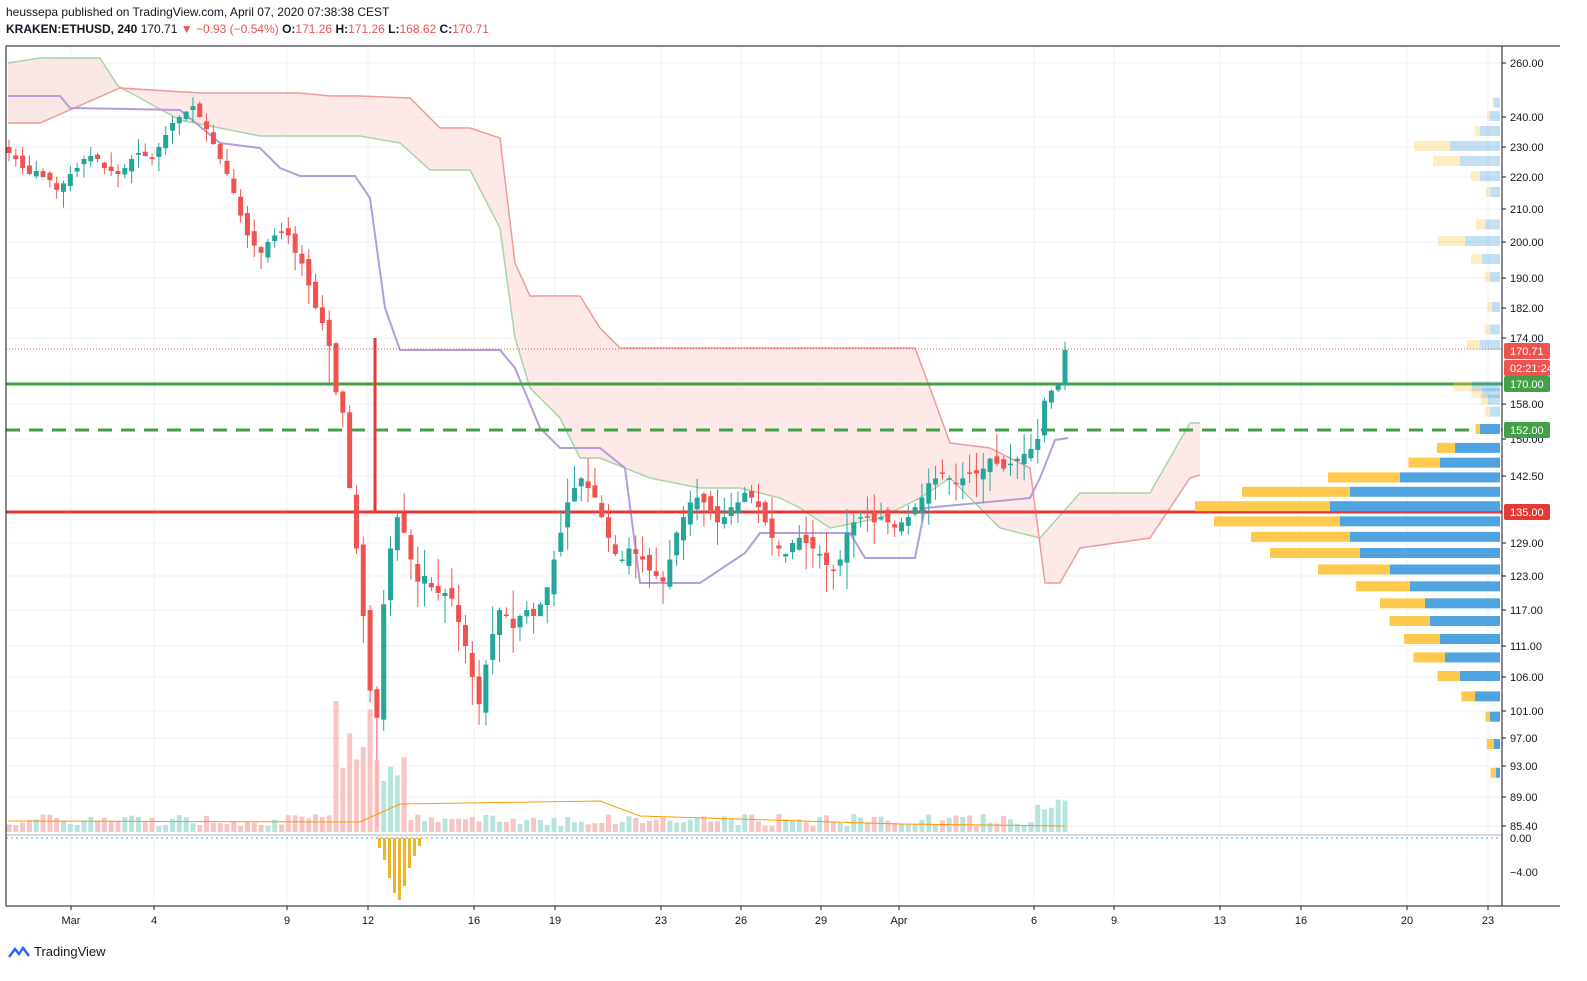  Describe the element at coordinates (1524, 739) in the screenshot. I see `price-tick-label: 97.00` at that location.